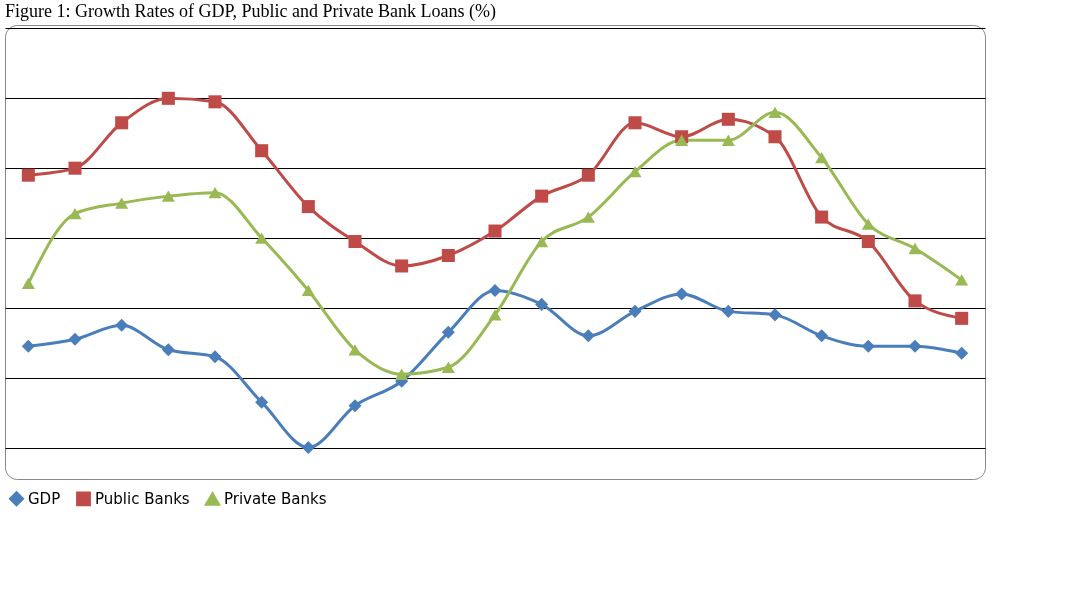 This screenshot has height=604, width=1067. Describe the element at coordinates (275, 499) in the screenshot. I see `legend-label: Private Banks` at that location.